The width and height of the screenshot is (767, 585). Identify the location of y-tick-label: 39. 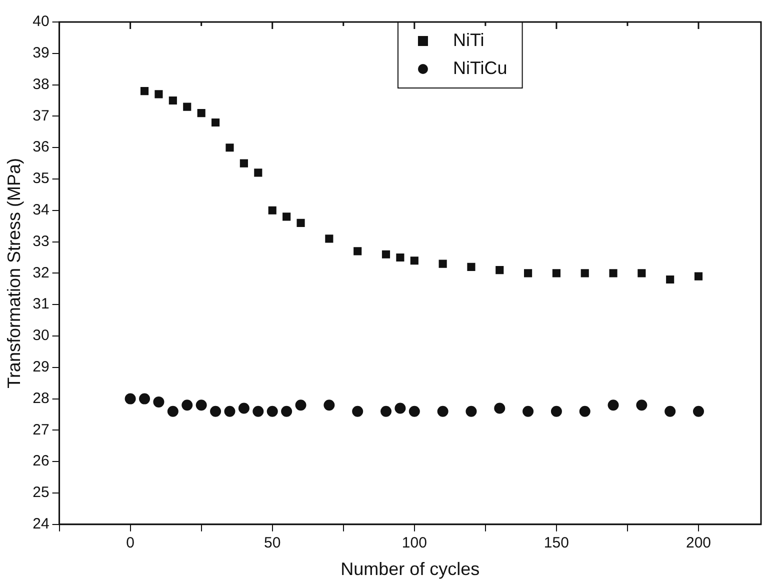
(41, 53).